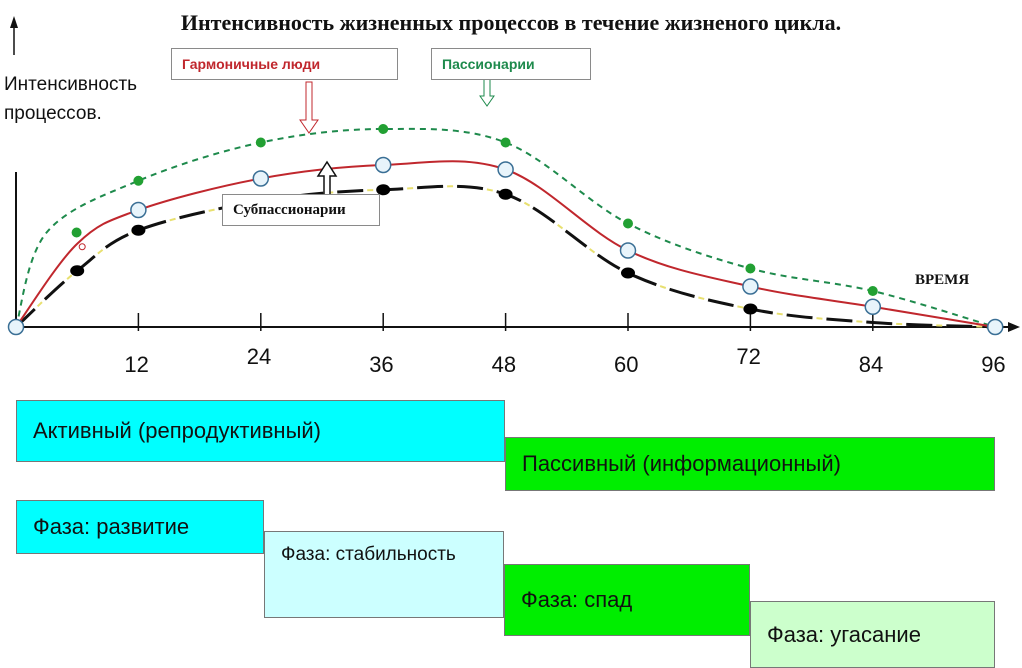 The width and height of the screenshot is (1022, 668). What do you see at coordinates (384, 574) in the screenshot?
I see `phase-stability-bar: Фаза: стабильность` at bounding box center [384, 574].